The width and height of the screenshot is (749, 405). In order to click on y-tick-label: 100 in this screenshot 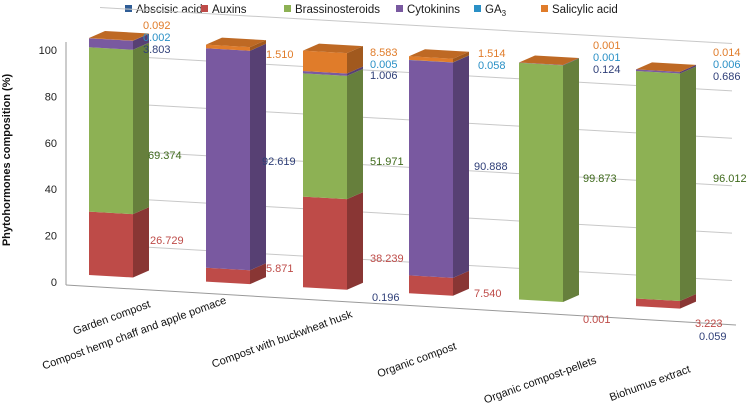, I will do `click(48, 51)`.